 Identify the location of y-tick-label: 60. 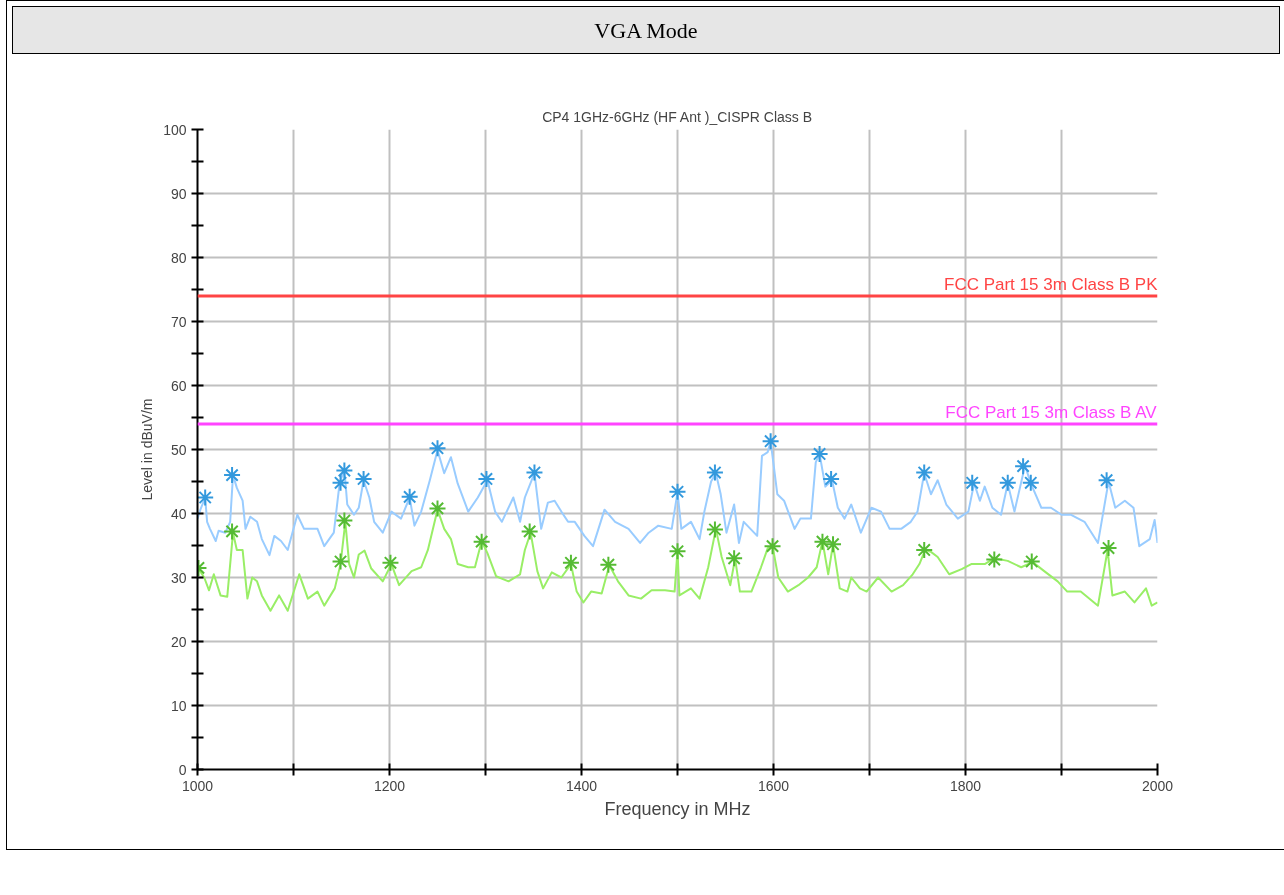
(178, 385).